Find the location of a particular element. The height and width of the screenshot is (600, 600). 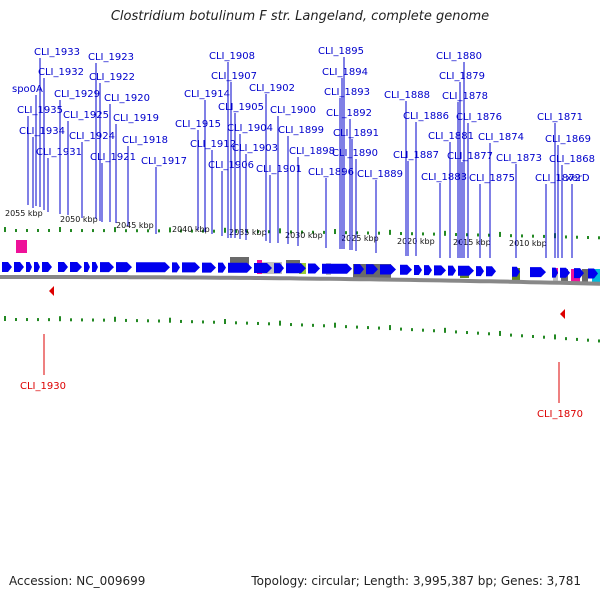

gene-label: CLI_1869 is located at coordinates (568, 139).